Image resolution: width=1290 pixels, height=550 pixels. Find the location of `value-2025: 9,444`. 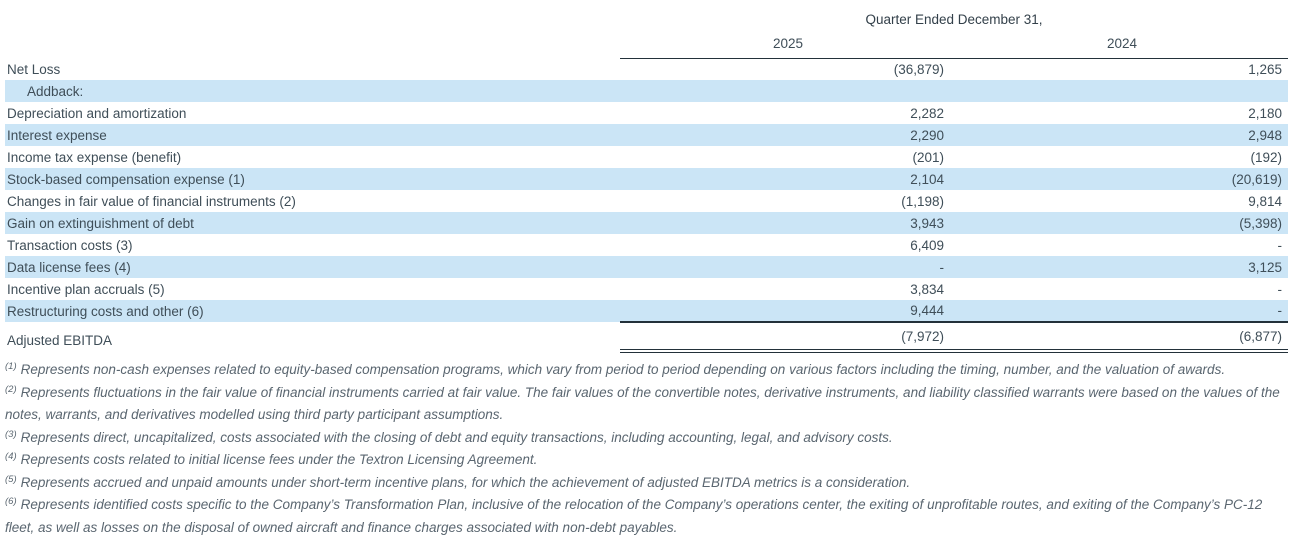

value-2025: 9,444 is located at coordinates (788, 311).